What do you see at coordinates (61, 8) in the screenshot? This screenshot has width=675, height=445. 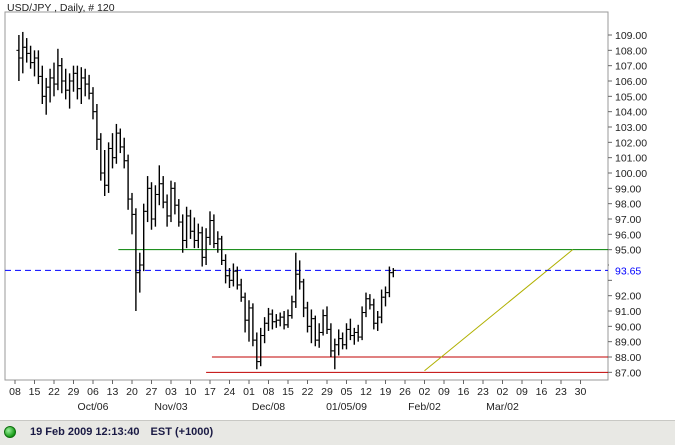 I see `chart-title: USD/JPY , Daily, # 120` at bounding box center [61, 8].